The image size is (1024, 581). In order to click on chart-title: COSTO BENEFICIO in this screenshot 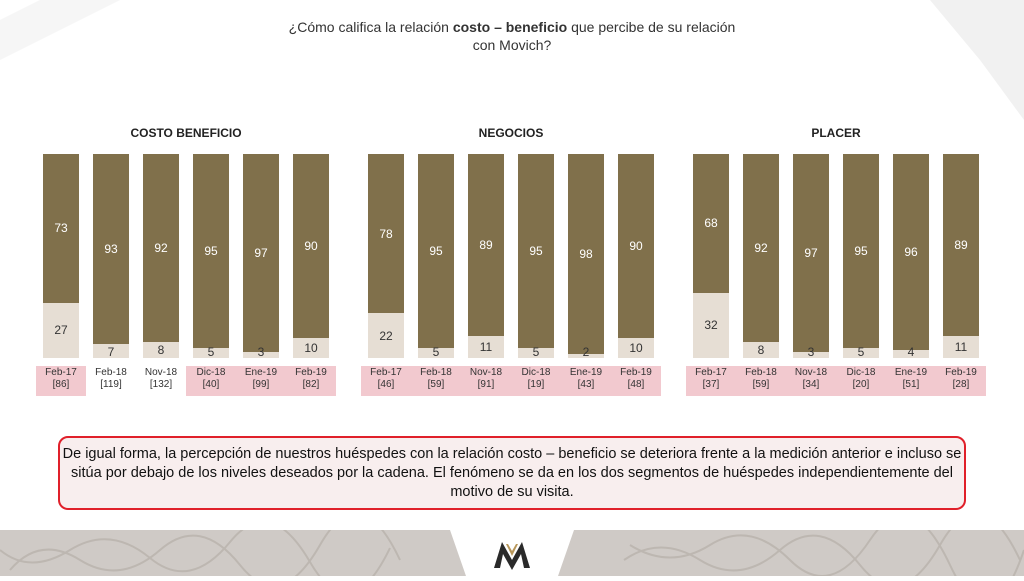, I will do `click(186, 133)`.